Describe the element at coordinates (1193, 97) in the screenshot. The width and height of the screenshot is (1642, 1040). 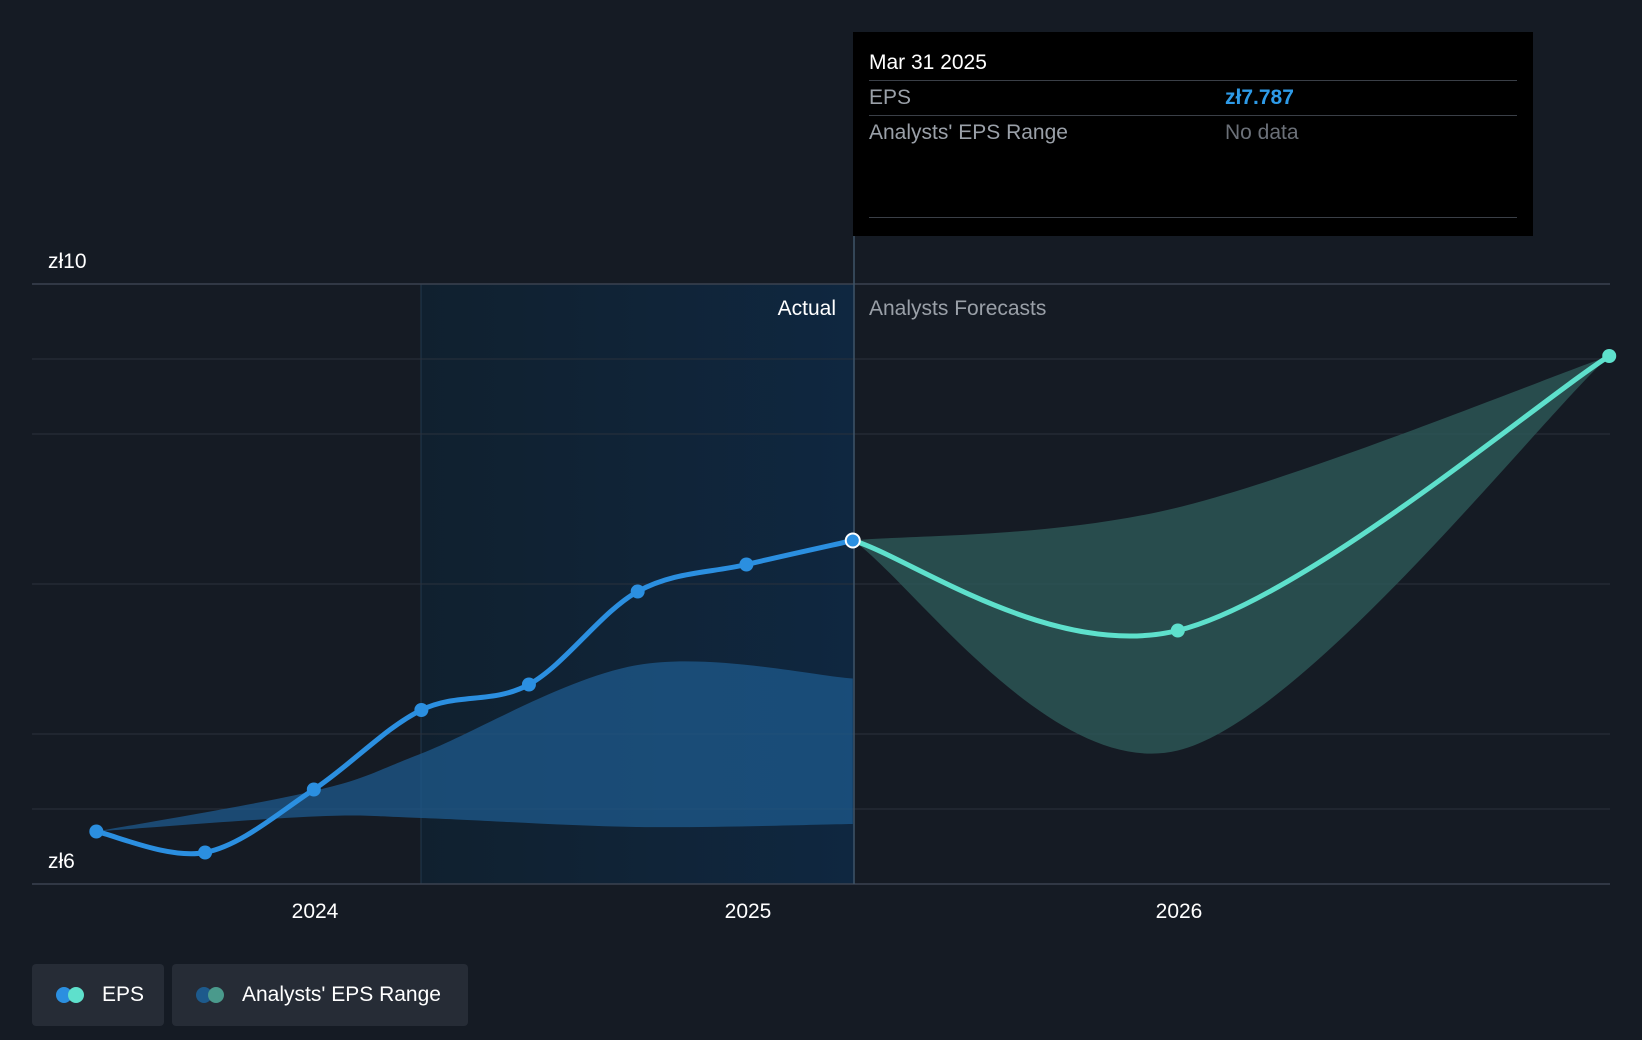
I see `tooltip-eps-row: EPS zł7.787` at that location.